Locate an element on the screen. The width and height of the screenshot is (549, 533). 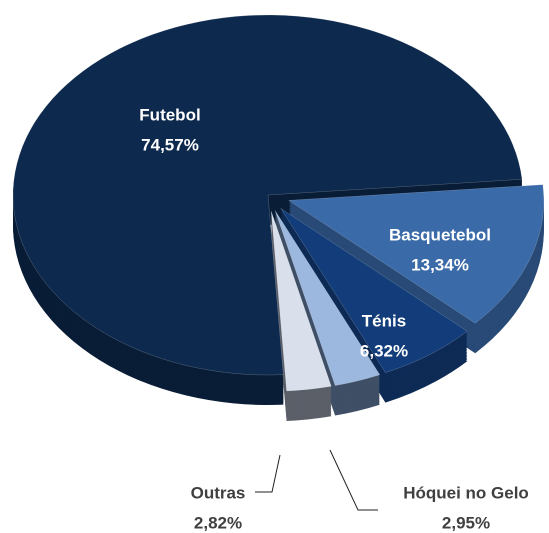
value-label: 2,82% is located at coordinates (218, 522).